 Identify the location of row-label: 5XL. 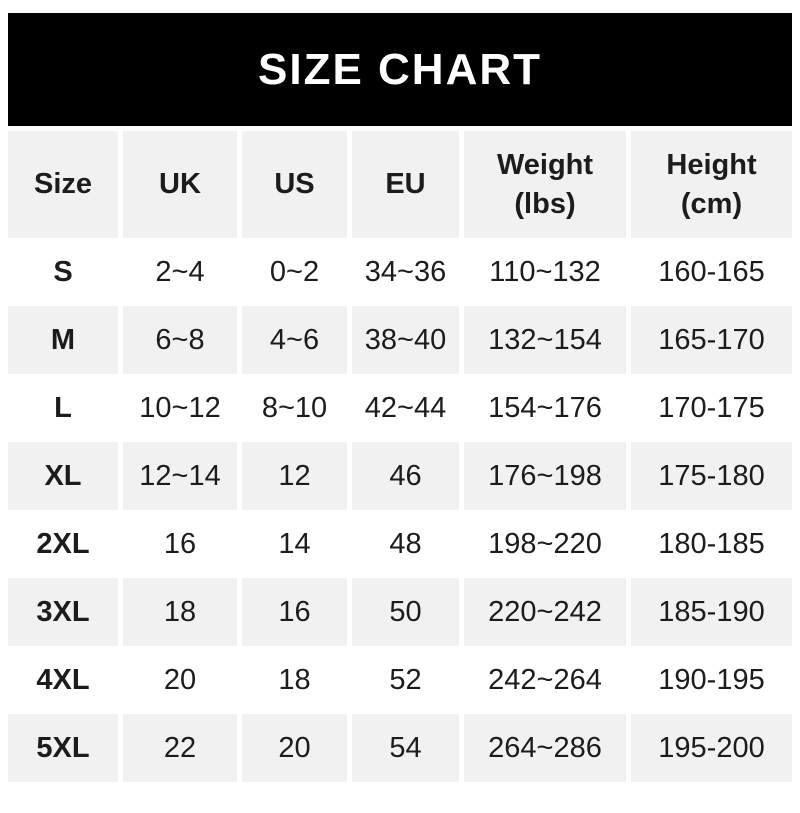
(63, 748).